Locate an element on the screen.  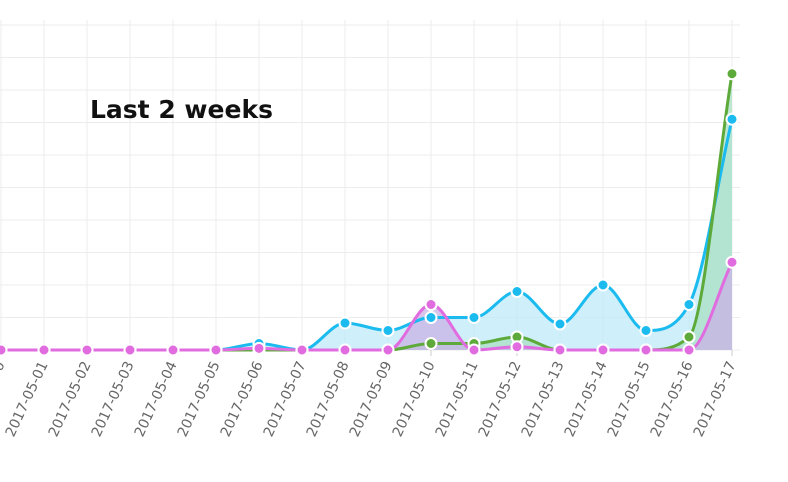
x-tick-label: 2017-05-06 is located at coordinates (242, 399).